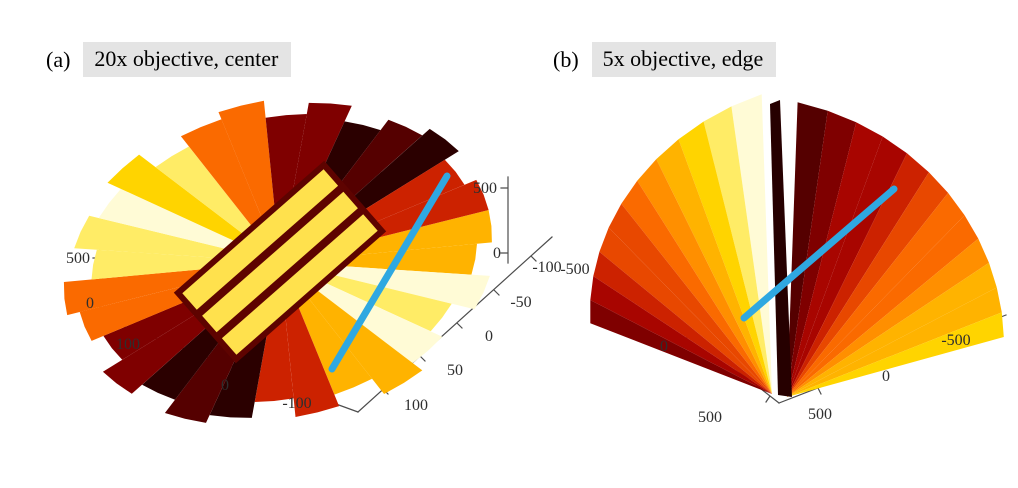 This screenshot has width=1018, height=488. I want to click on panel-b-z-tick-label: 500, so click(485, 188).